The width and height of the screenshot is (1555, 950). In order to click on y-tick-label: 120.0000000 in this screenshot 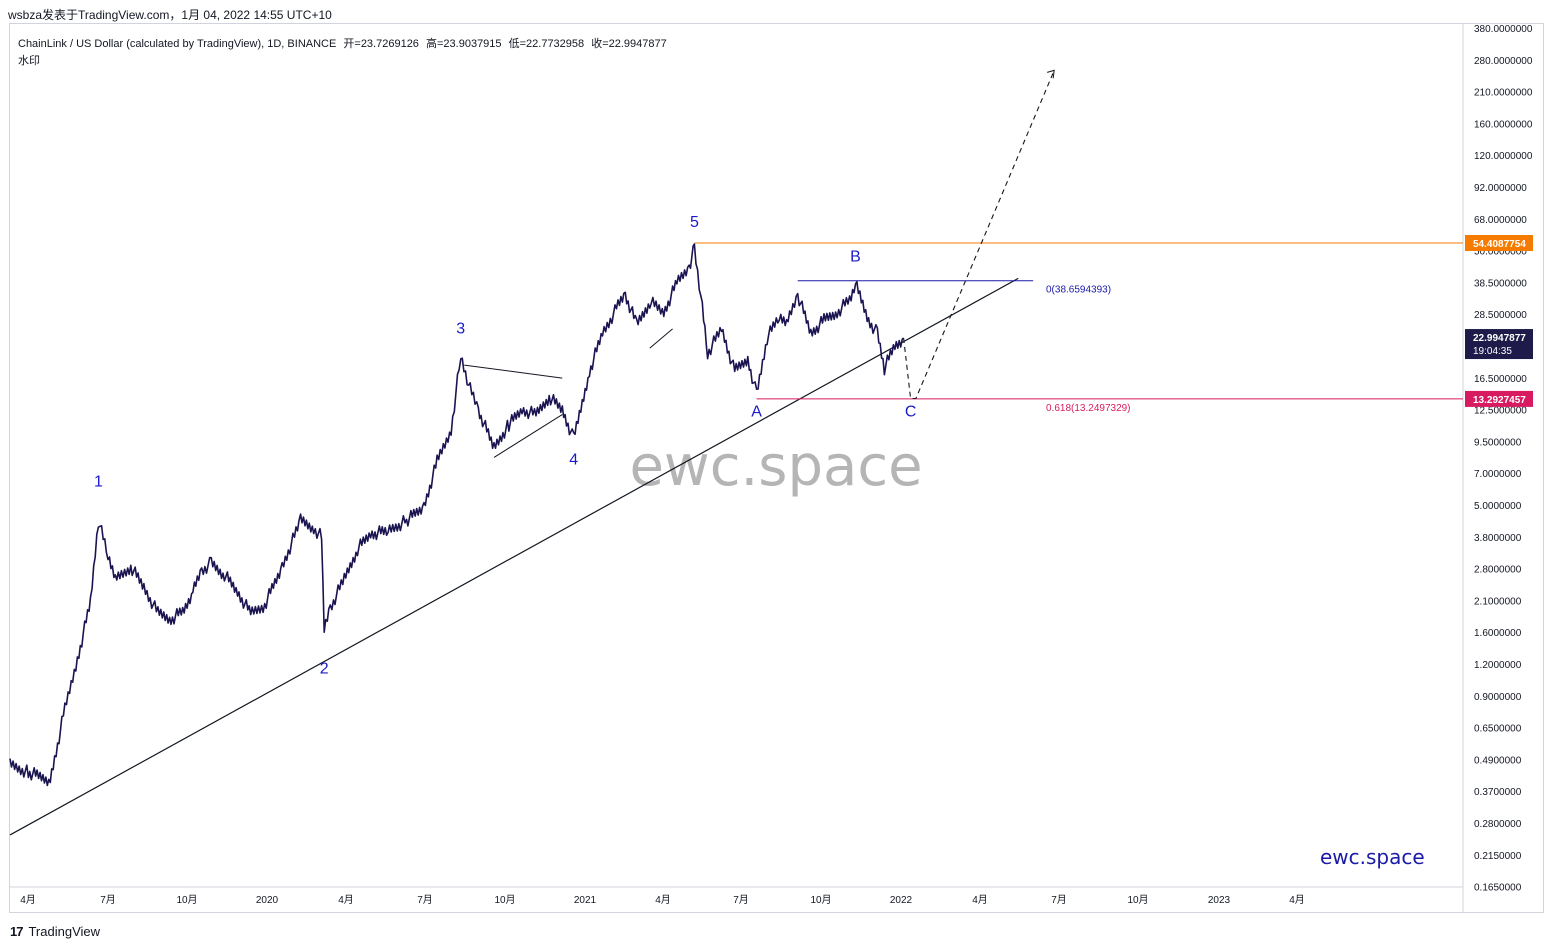, I will do `click(1503, 156)`.